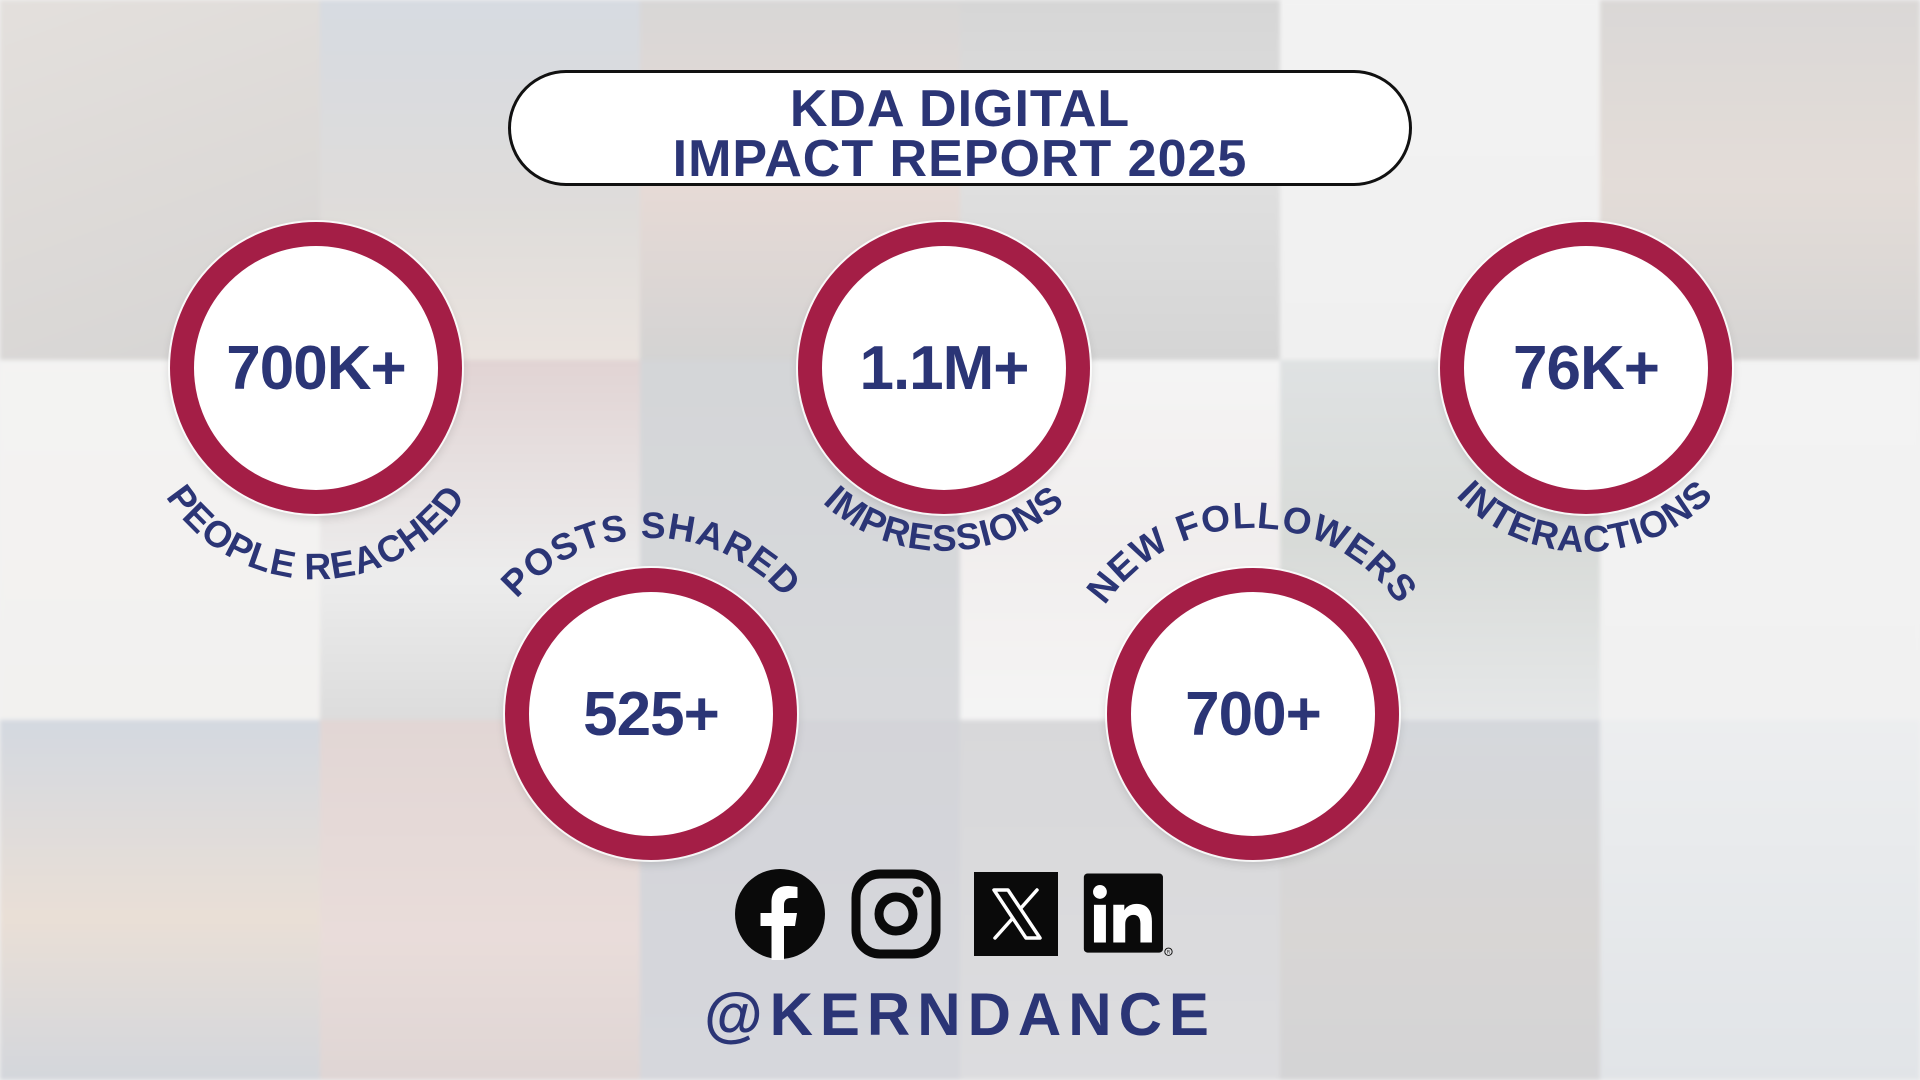  What do you see at coordinates (960, 916) in the screenshot?
I see `social-icons-row: R` at bounding box center [960, 916].